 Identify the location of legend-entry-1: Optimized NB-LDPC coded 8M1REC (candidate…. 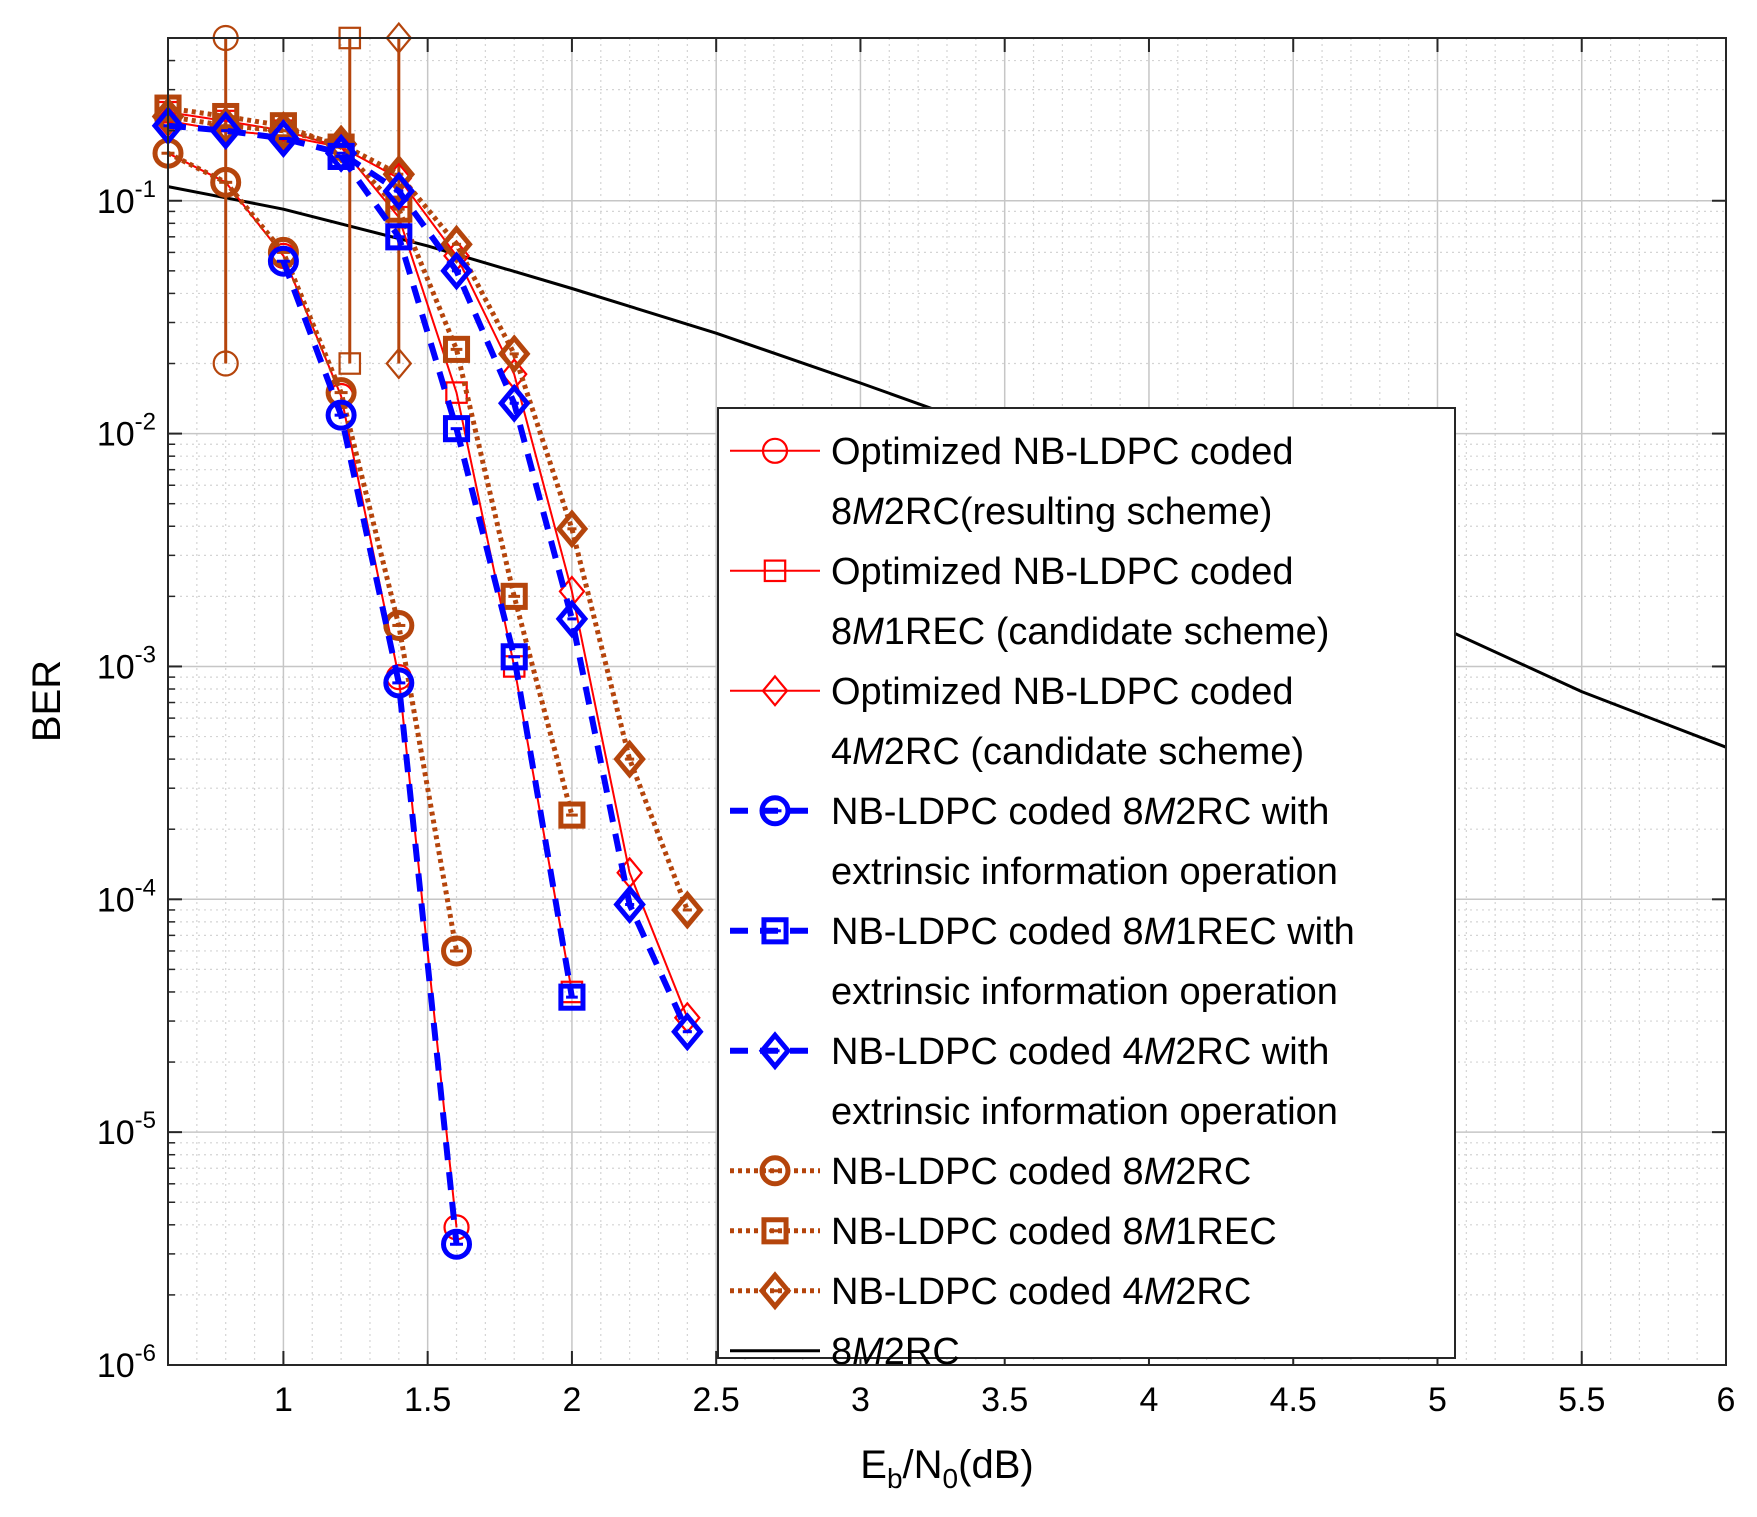
(1029, 602).